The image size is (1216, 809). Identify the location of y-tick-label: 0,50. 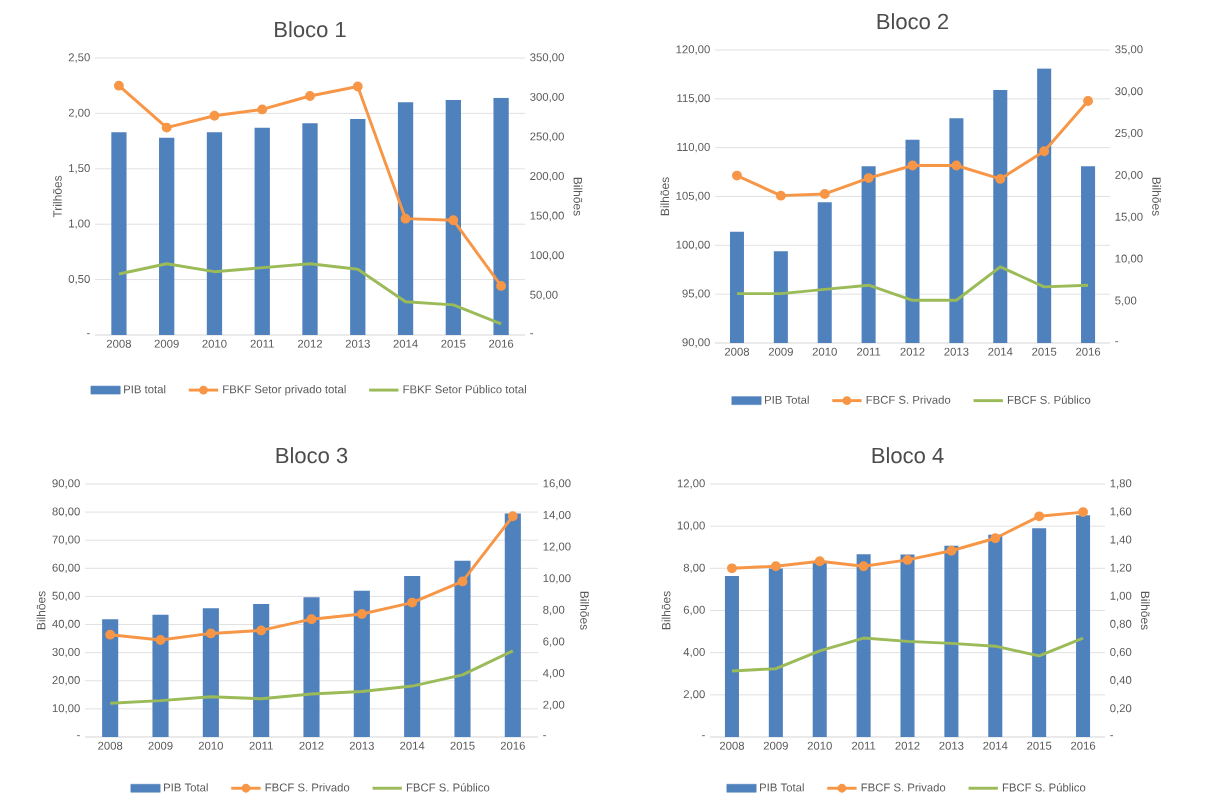
(79, 279).